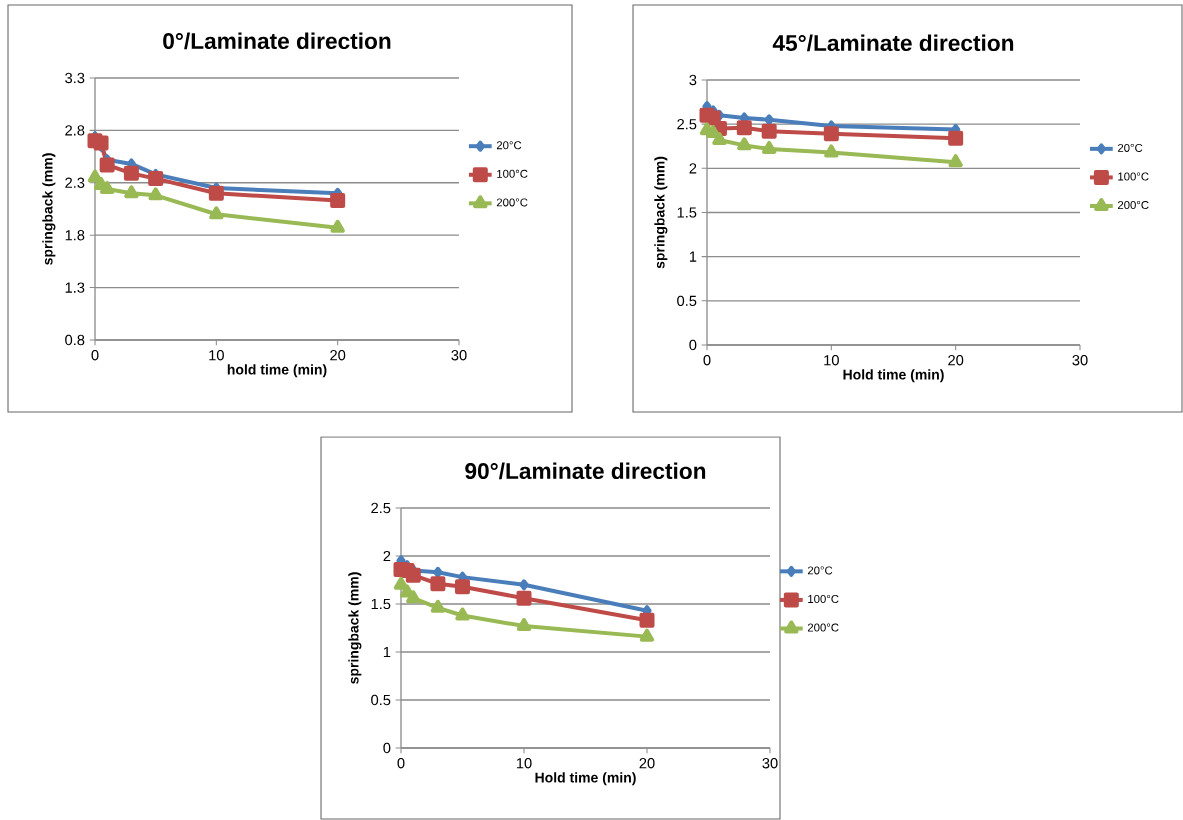 The image size is (1183, 820). I want to click on y-tick-label: 0.8, so click(75, 340).